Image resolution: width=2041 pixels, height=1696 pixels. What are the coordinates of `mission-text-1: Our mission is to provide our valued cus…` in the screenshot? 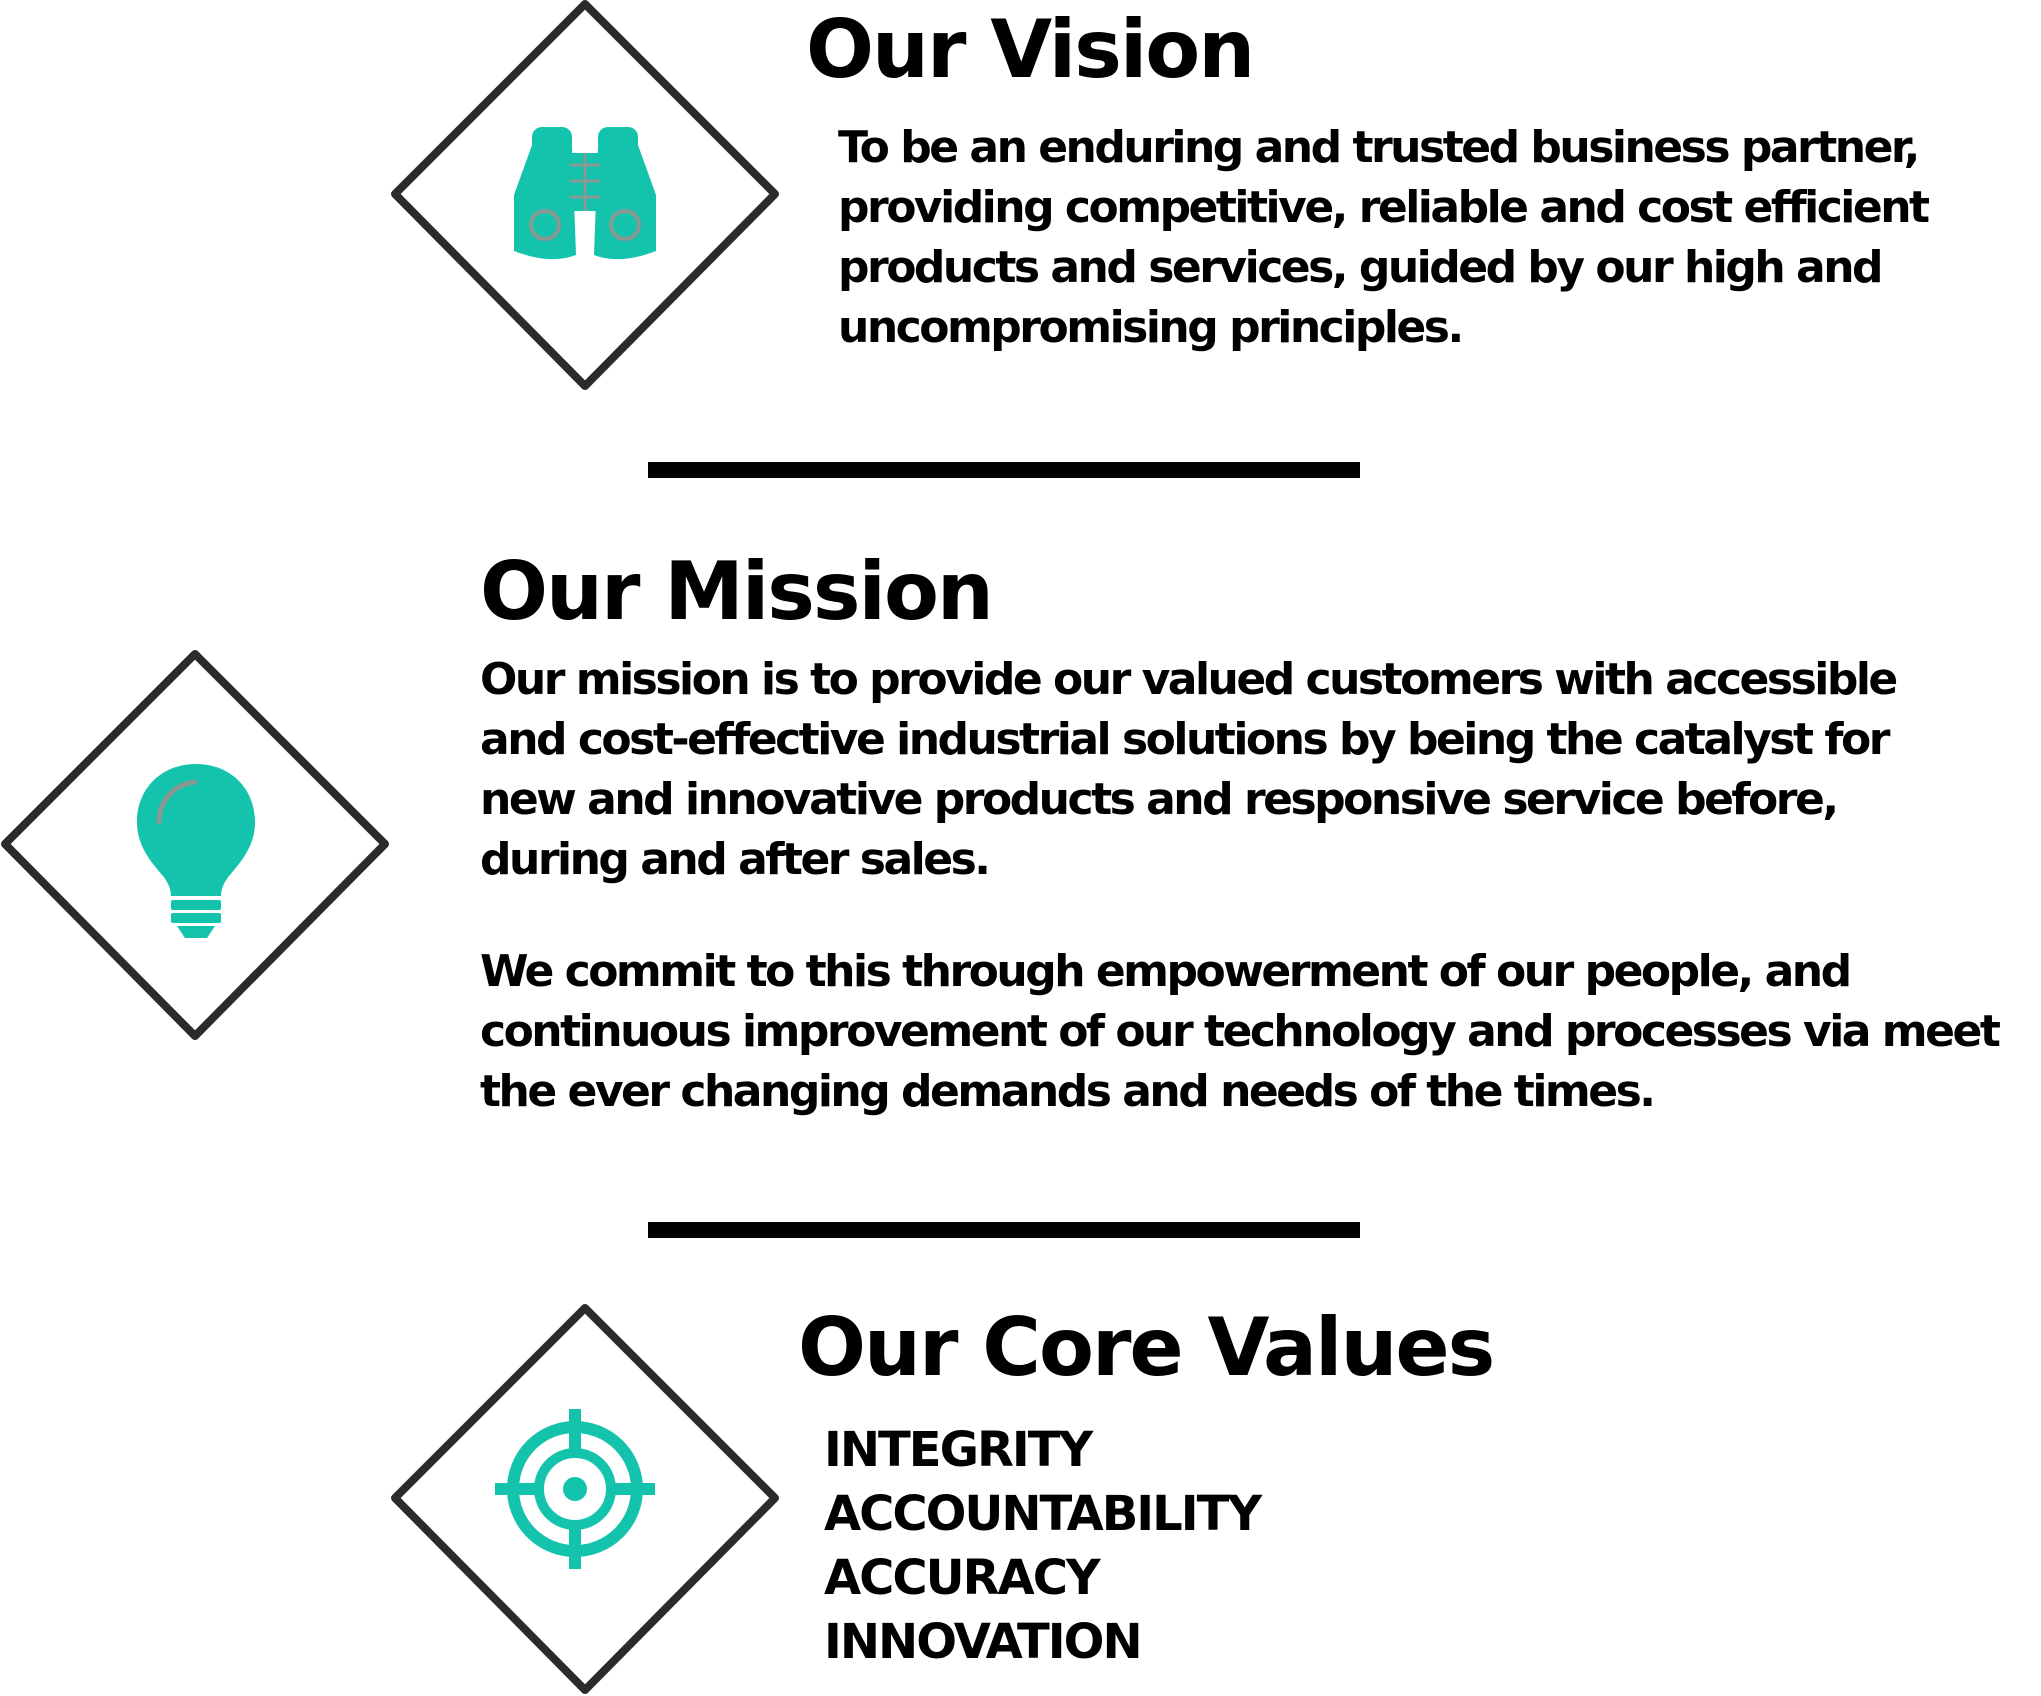 It's located at (1189, 769).